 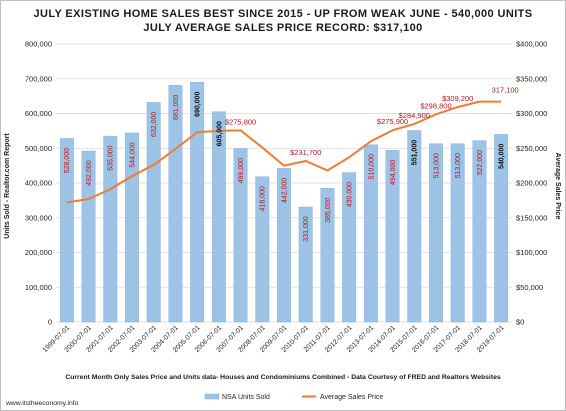 What do you see at coordinates (557, 186) in the screenshot?
I see `right-axis-title: Average Sales Price` at bounding box center [557, 186].